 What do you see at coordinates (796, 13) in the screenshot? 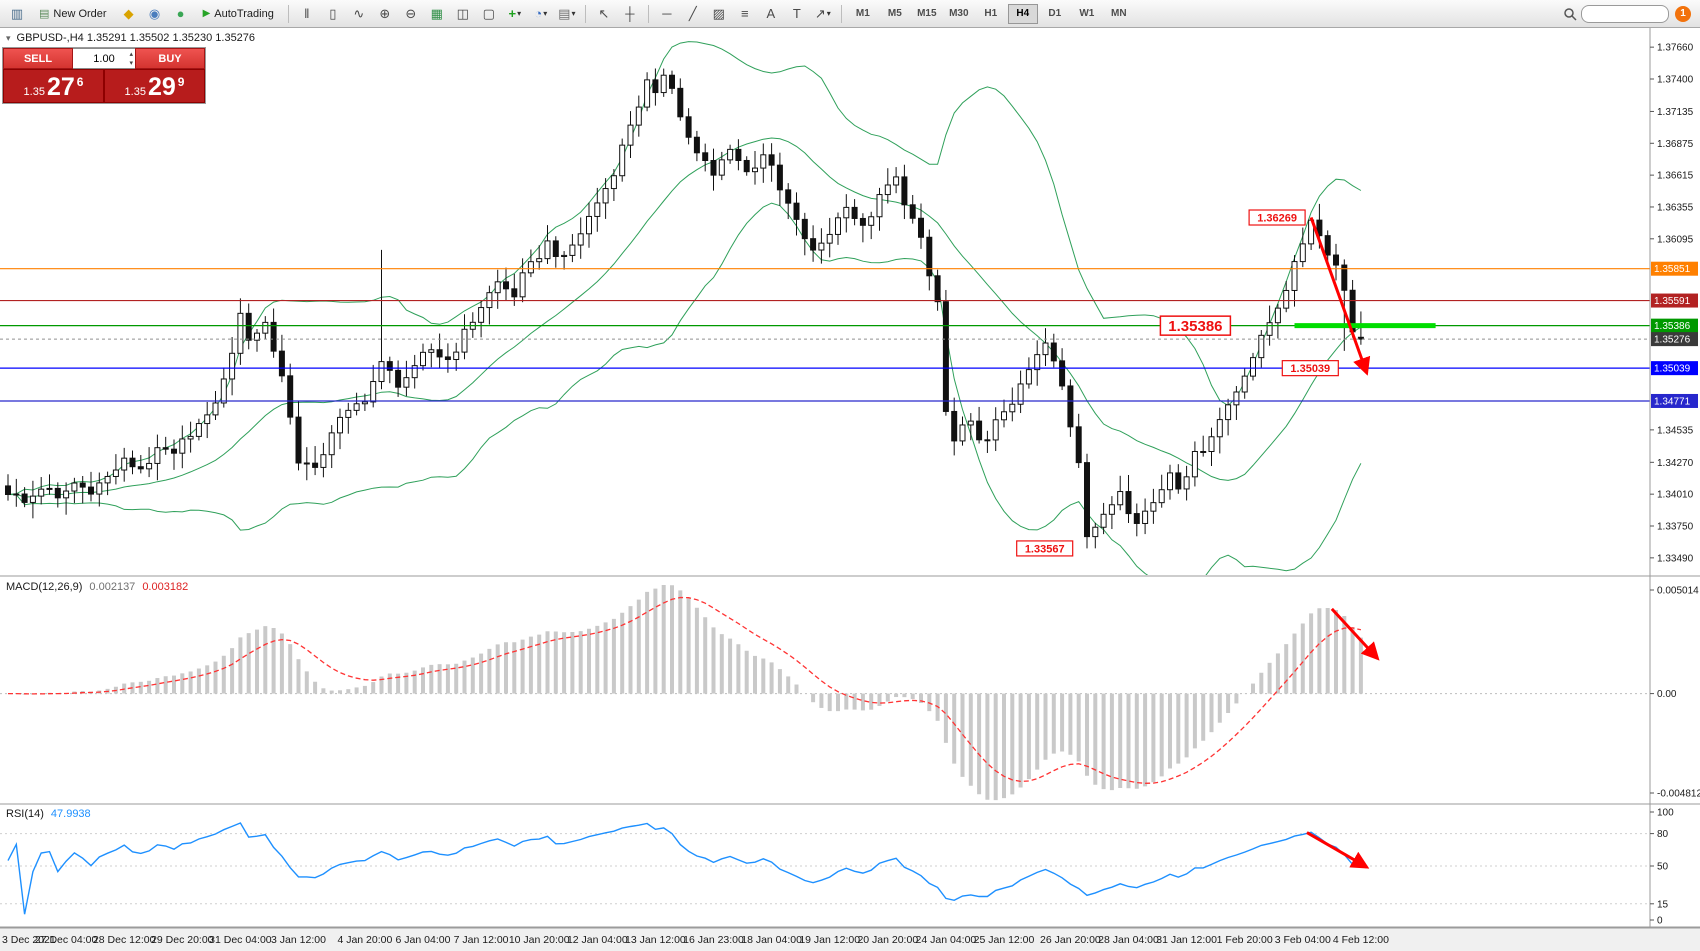
I see `label-icon: T` at bounding box center [796, 13].